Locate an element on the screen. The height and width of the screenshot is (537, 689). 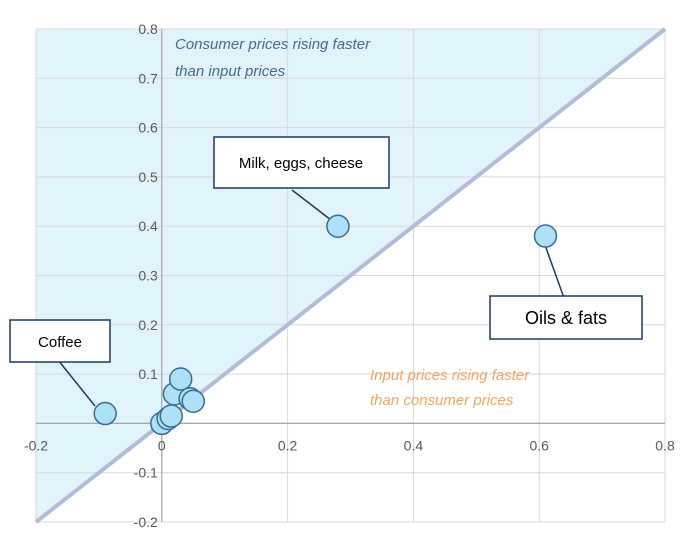
y-tick-label: 0.1 is located at coordinates (148, 374).